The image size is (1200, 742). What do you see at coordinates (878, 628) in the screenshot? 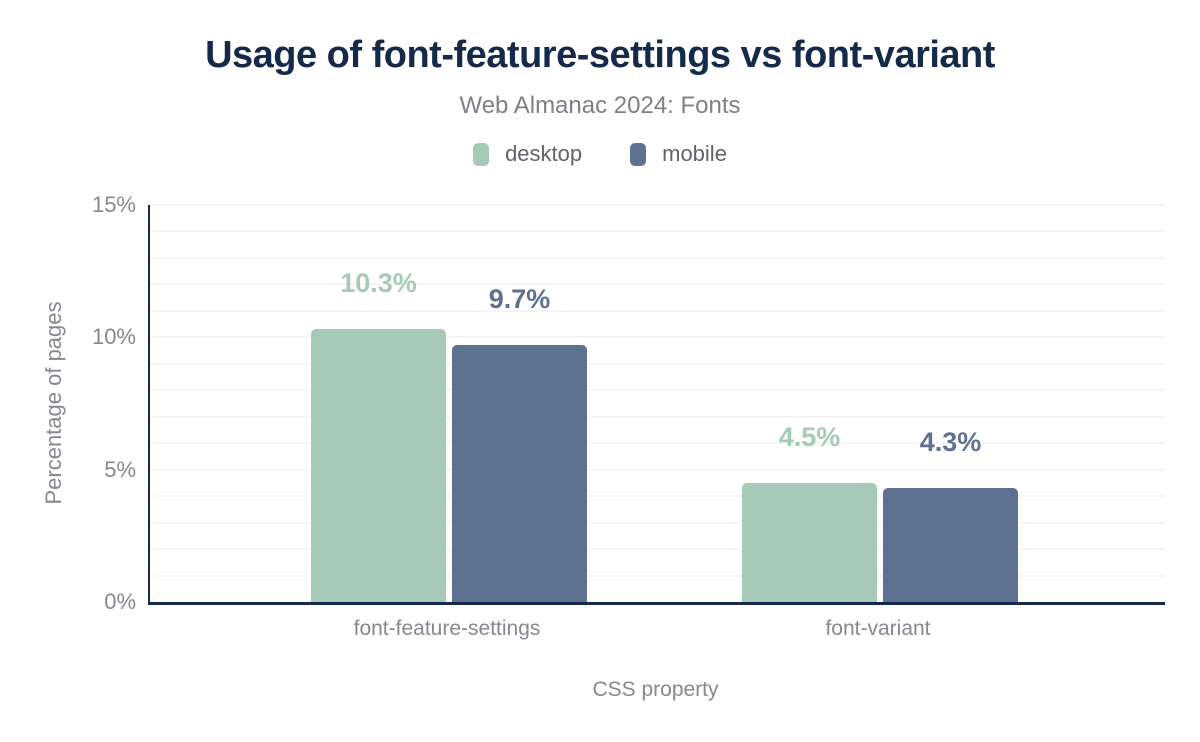
I see `x-category-label-font-variant: font-variant` at bounding box center [878, 628].